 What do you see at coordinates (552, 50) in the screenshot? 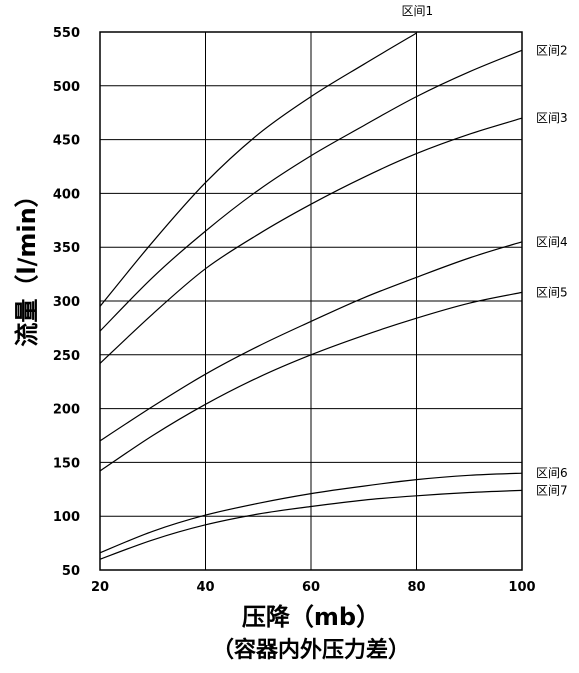
I see `series-label-2: 区间2` at bounding box center [552, 50].